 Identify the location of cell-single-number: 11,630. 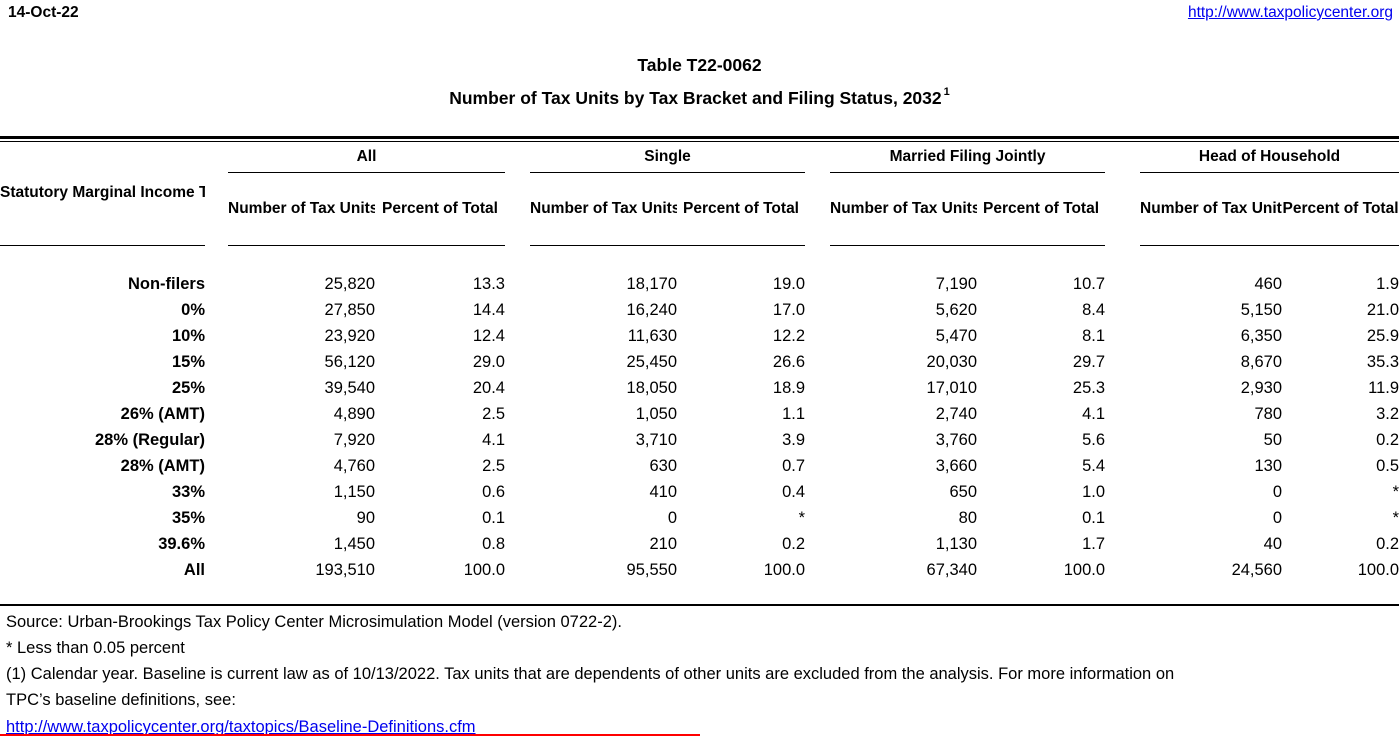
(652, 336).